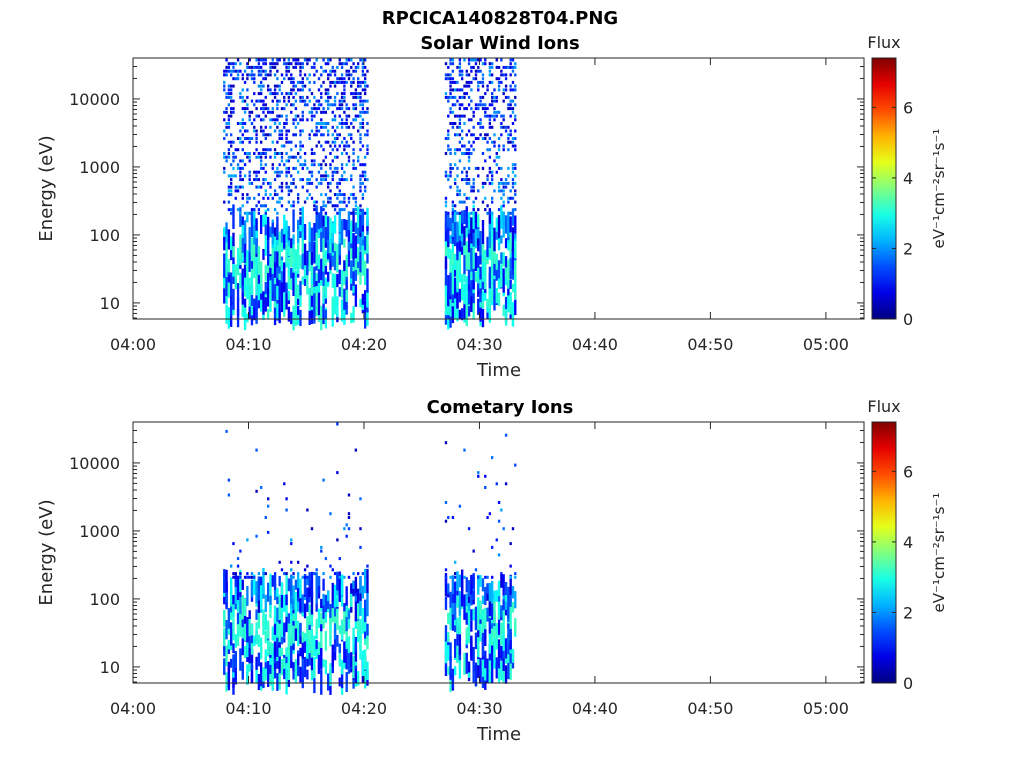 This screenshot has height=768, width=1024. I want to click on colorbar-tick-label: 6, so click(908, 471).